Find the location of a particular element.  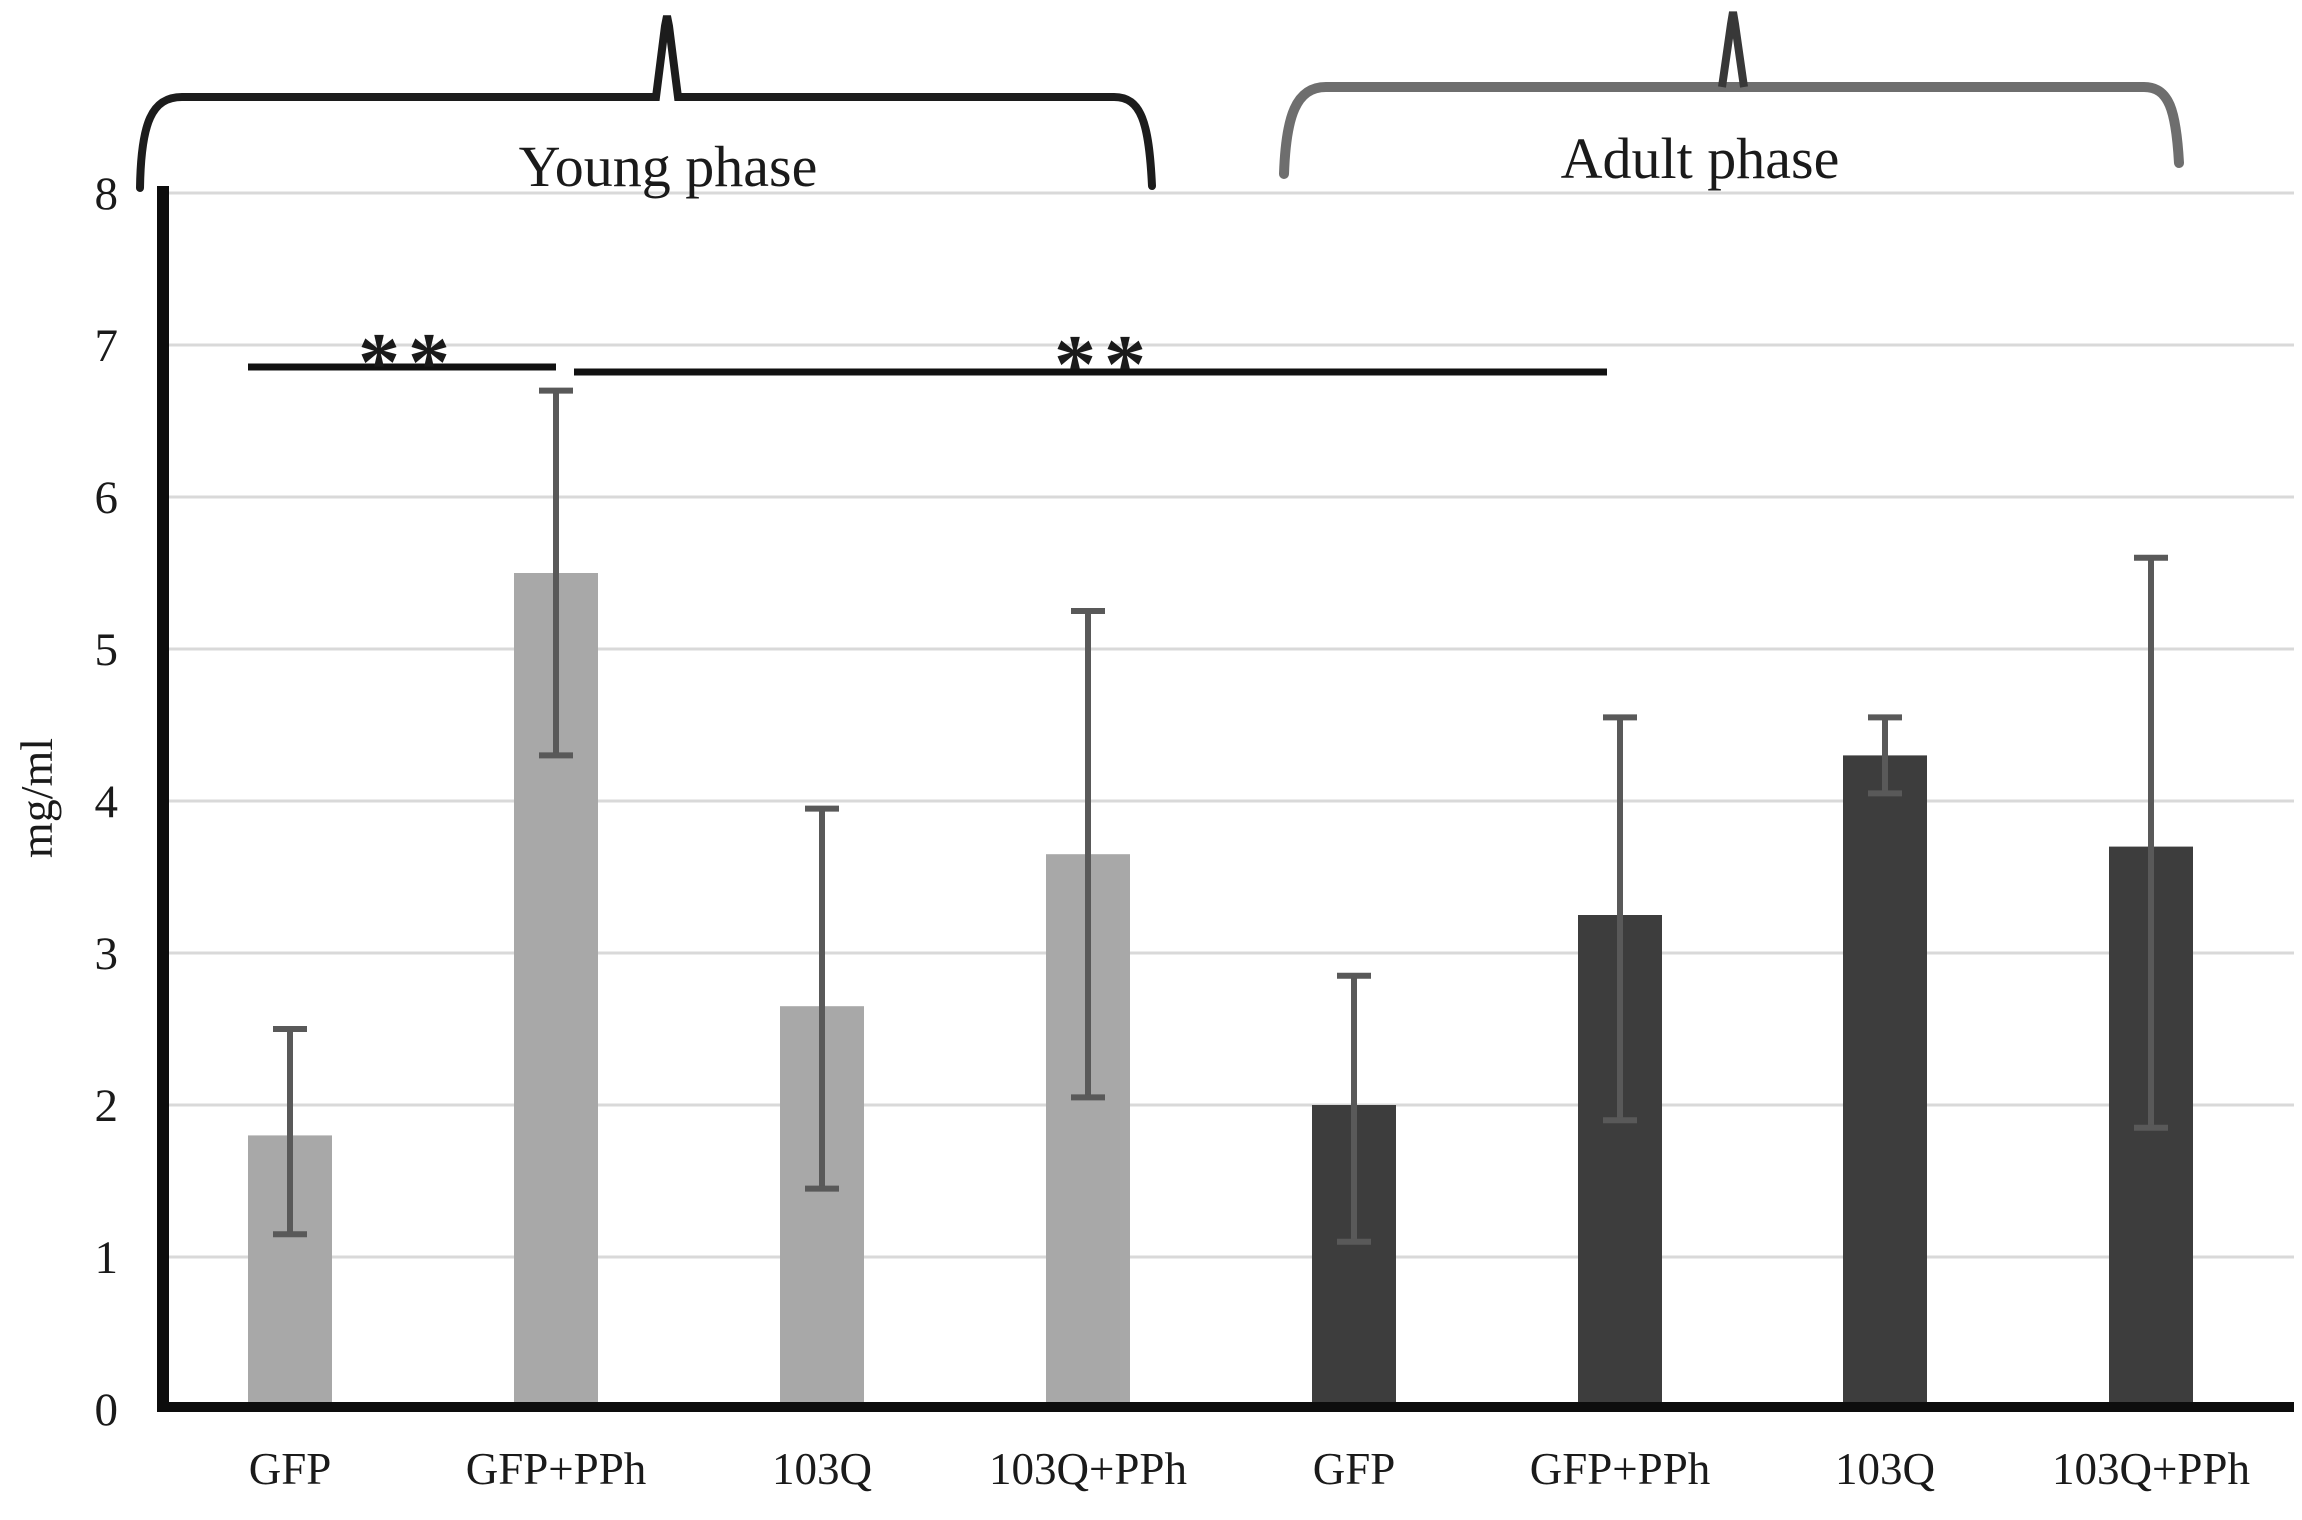

x-label-young-gfp: GFP is located at coordinates (290, 1469).